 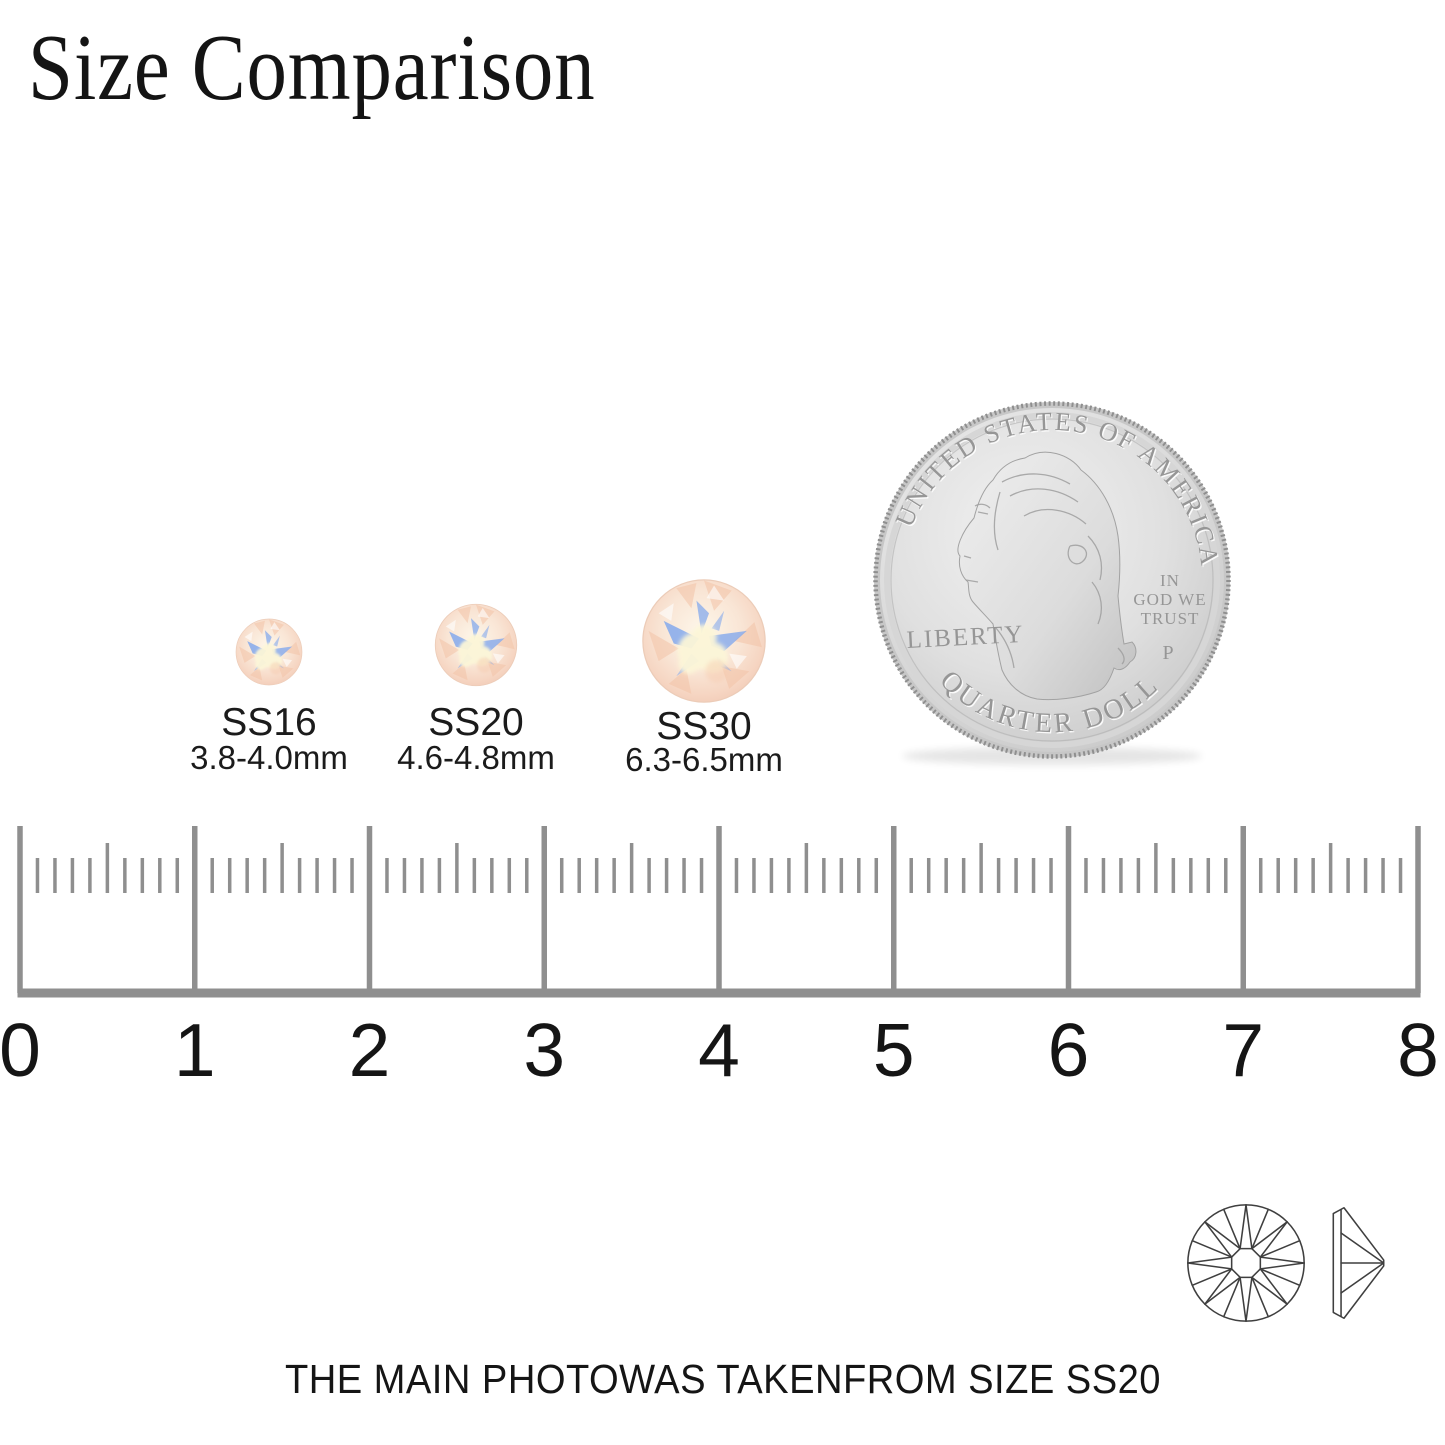 I want to click on stone-top-view-icon, so click(x=1246, y=1263).